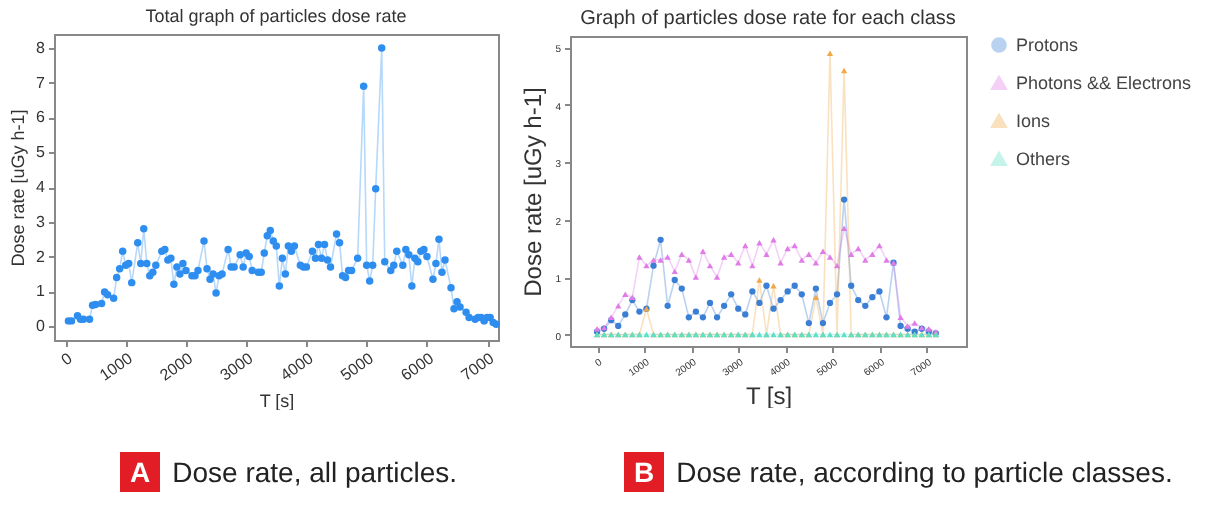  I want to click on y-tick-label: 3, so click(41, 221).